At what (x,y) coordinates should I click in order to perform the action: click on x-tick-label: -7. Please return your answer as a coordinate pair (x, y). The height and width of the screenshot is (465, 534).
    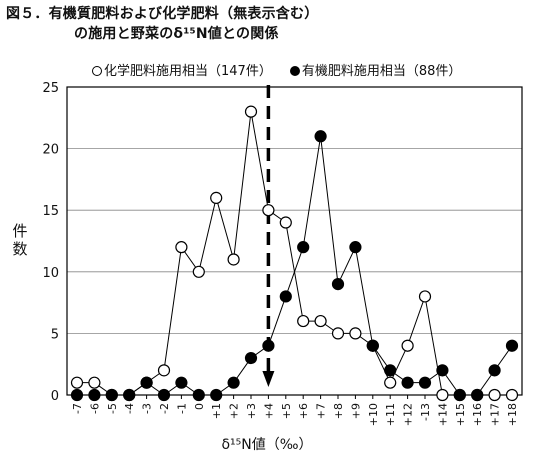
    Looking at the image, I should click on (77, 408).